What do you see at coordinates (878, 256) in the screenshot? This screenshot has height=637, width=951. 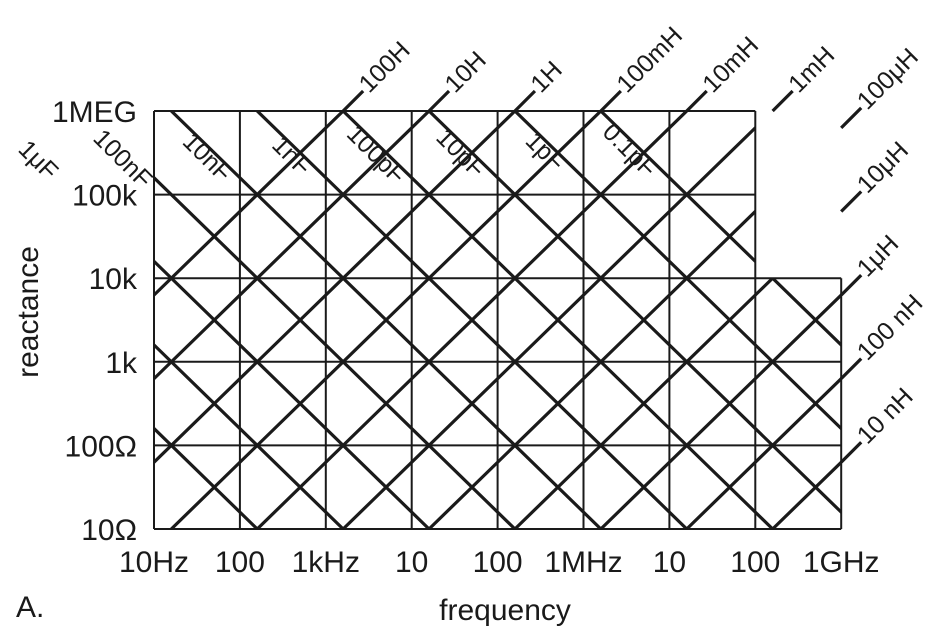 I see `inductor-label-8: 1μH` at bounding box center [878, 256].